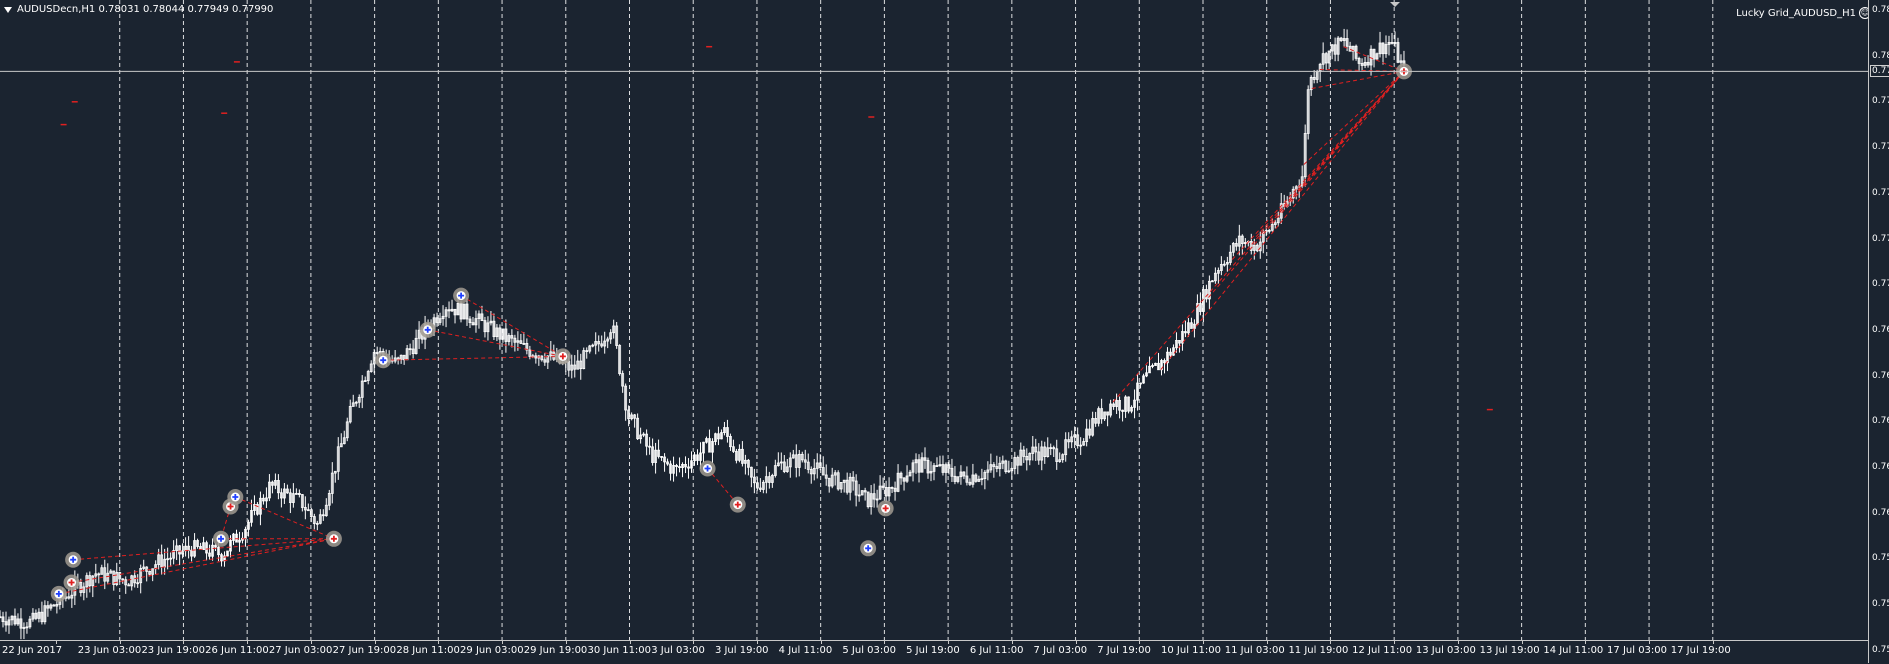 Image resolution: width=1889 pixels, height=664 pixels. I want to click on price-label: 0.76, so click(1880, 421).